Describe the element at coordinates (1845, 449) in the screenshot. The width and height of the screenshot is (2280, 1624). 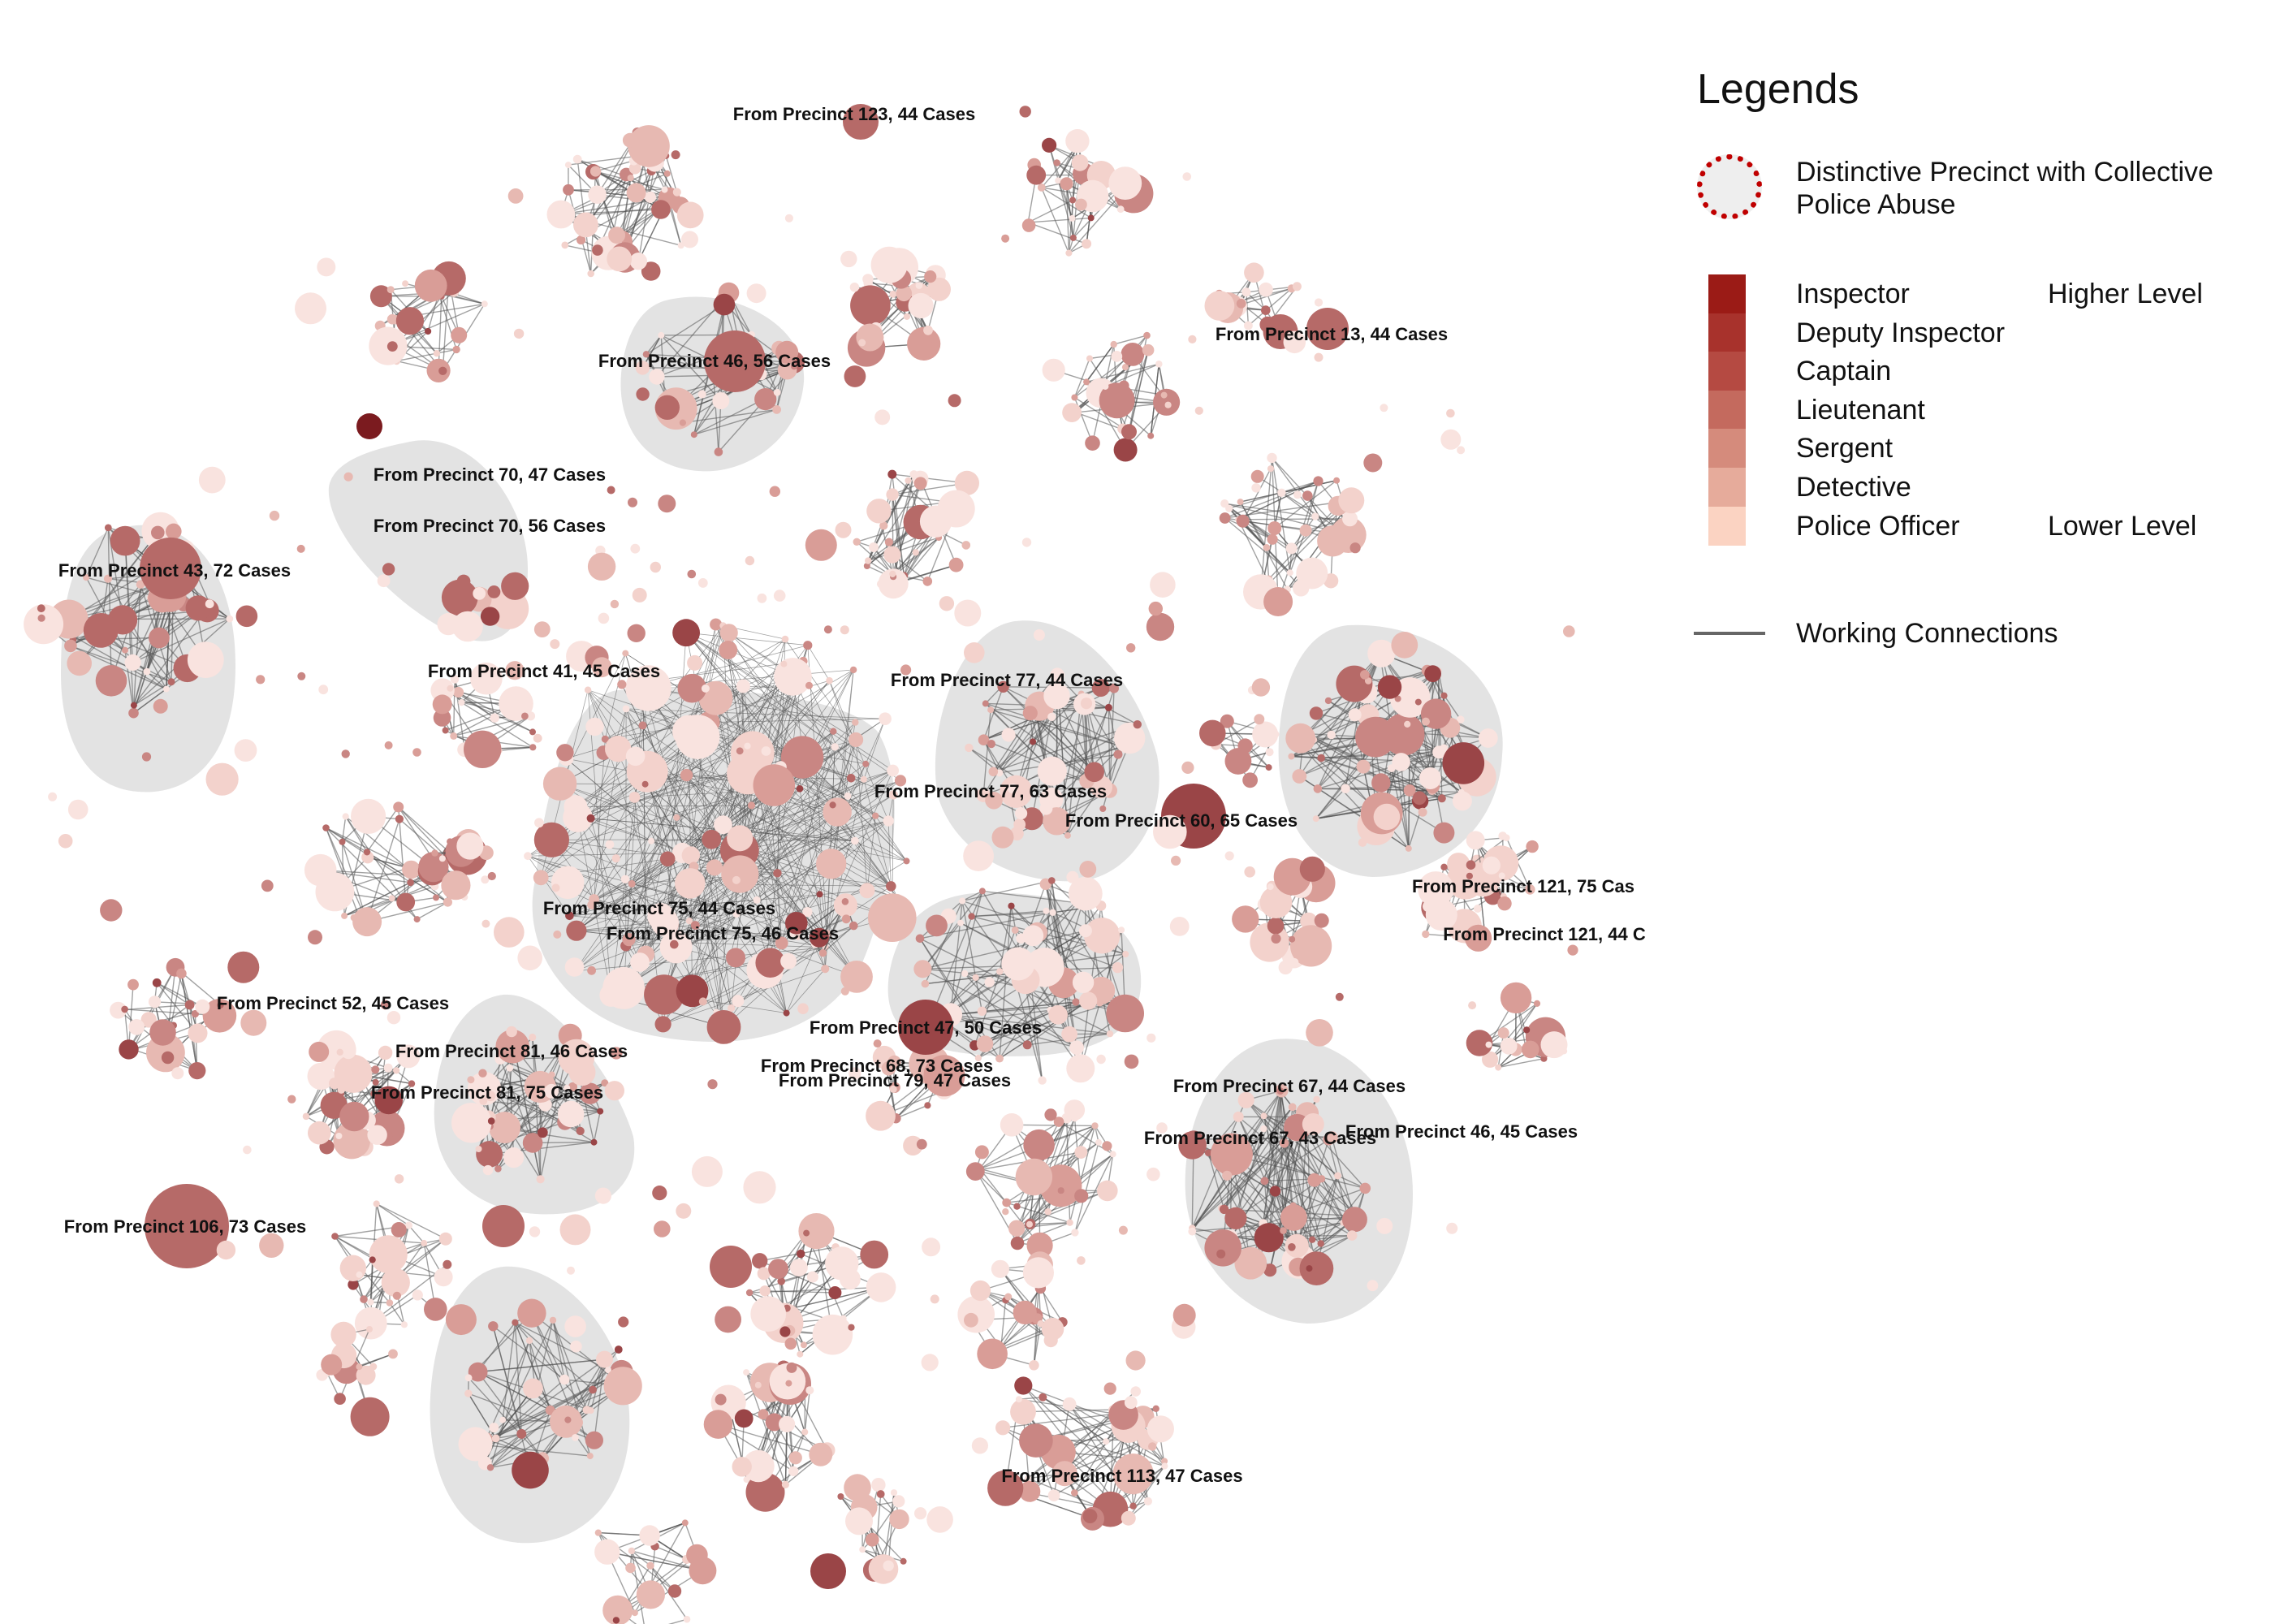
I see `rank-label-4: Sergent` at that location.